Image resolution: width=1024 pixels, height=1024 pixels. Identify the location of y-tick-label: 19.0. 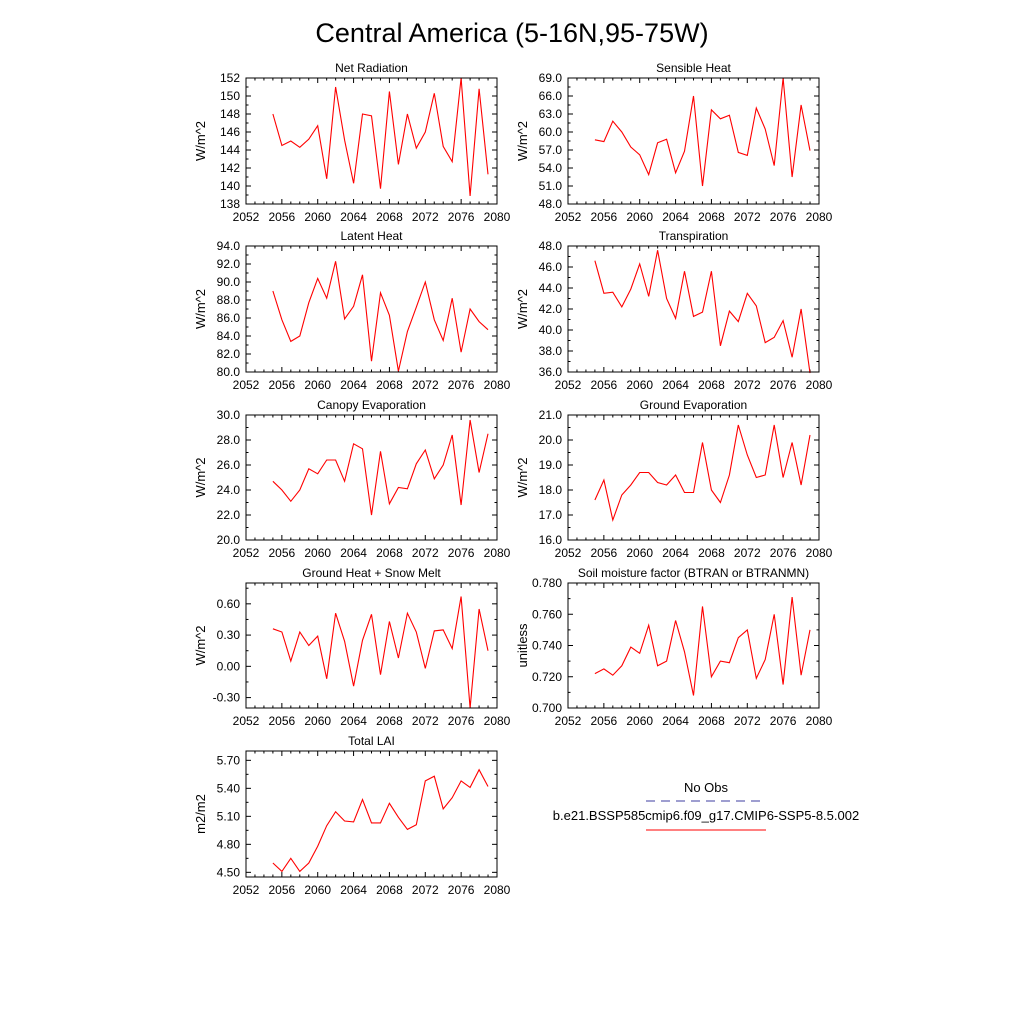
(551, 465).